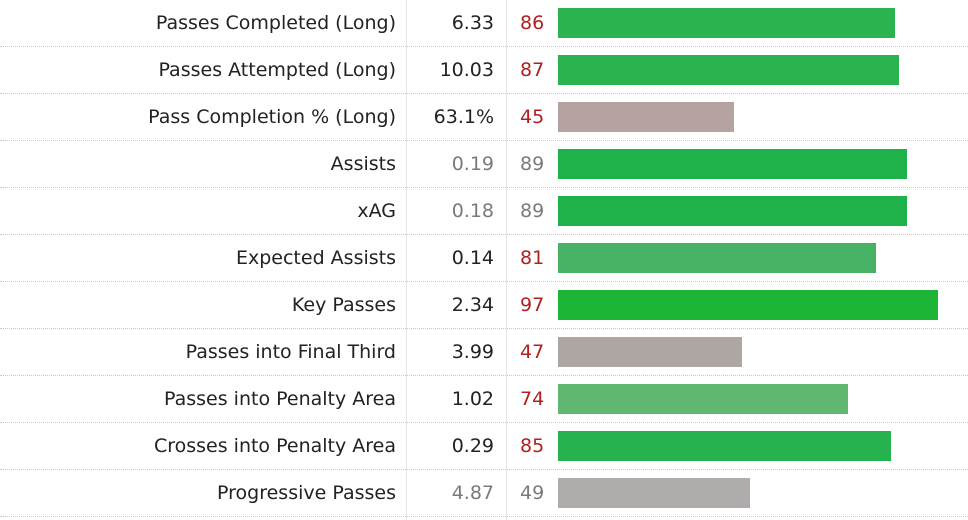  I want to click on table-row: Pass Completion % (Long) 63.1% 45, so click(484, 117).